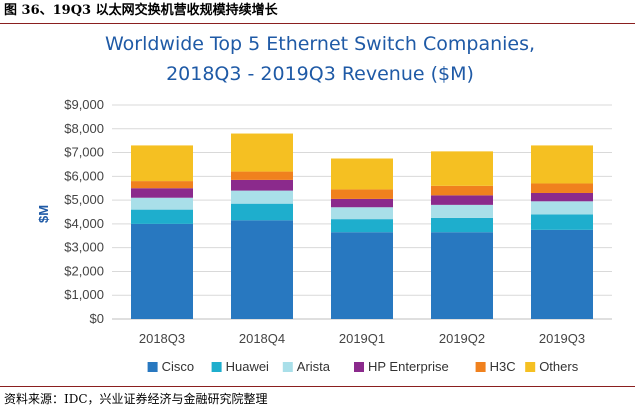 Image resolution: width=635 pixels, height=411 pixels. I want to click on legend-label: H3C, so click(503, 366).